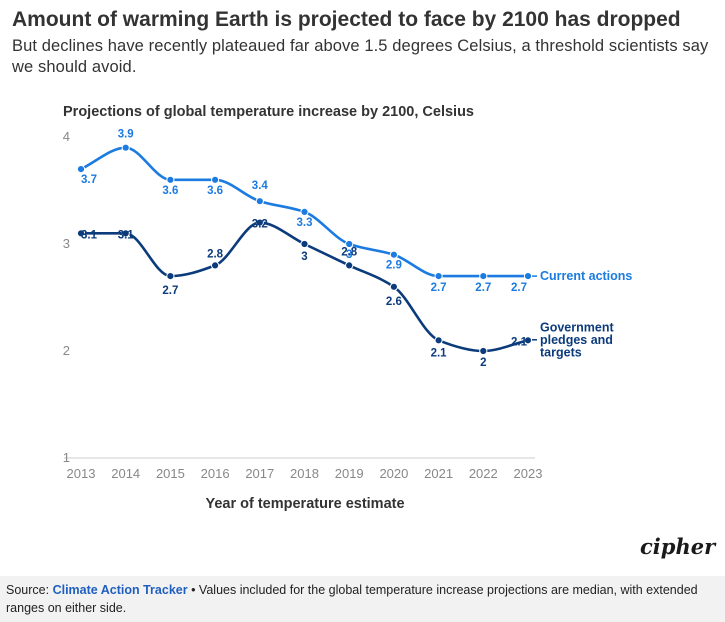 The height and width of the screenshot is (622, 725). Describe the element at coordinates (260, 186) in the screenshot. I see `data-label-current-actions: 3.4` at that location.